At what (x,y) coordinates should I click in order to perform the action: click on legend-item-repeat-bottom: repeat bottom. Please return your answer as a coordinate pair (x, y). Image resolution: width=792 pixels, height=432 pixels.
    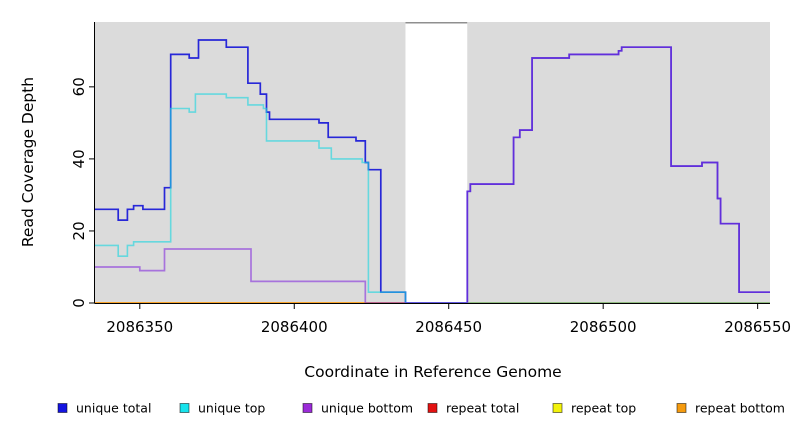
    Looking at the image, I should click on (730, 408).